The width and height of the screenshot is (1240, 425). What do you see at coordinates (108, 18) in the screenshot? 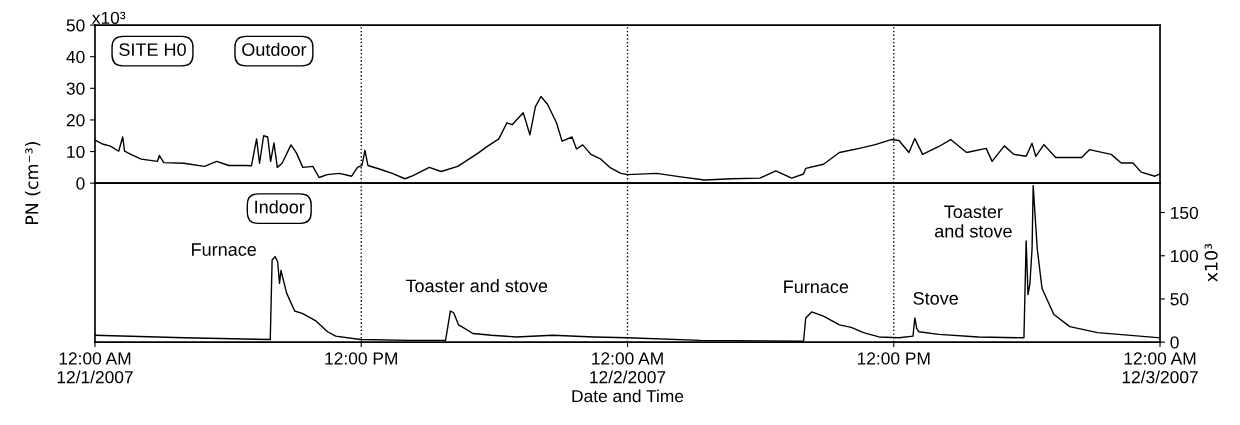
I see `text: x10³` at bounding box center [108, 18].